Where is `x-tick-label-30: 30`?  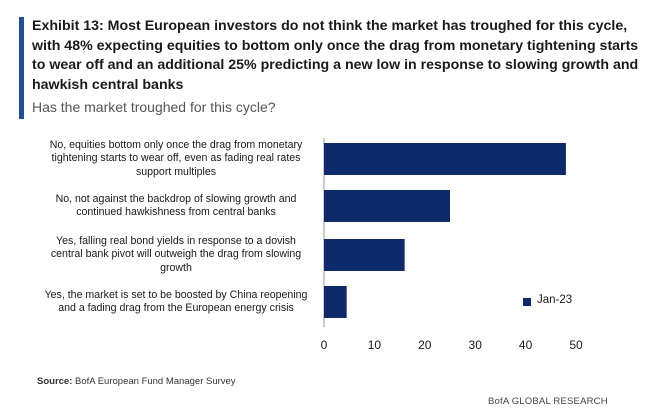 x-tick-label-30: 30 is located at coordinates (476, 345).